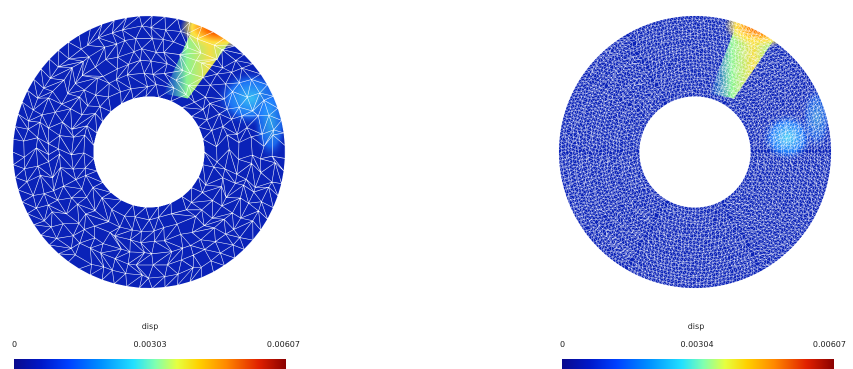 The height and width of the screenshot is (369, 853). What do you see at coordinates (150, 344) in the screenshot?
I see `colorbar-mid-label: 0.00303` at bounding box center [150, 344].